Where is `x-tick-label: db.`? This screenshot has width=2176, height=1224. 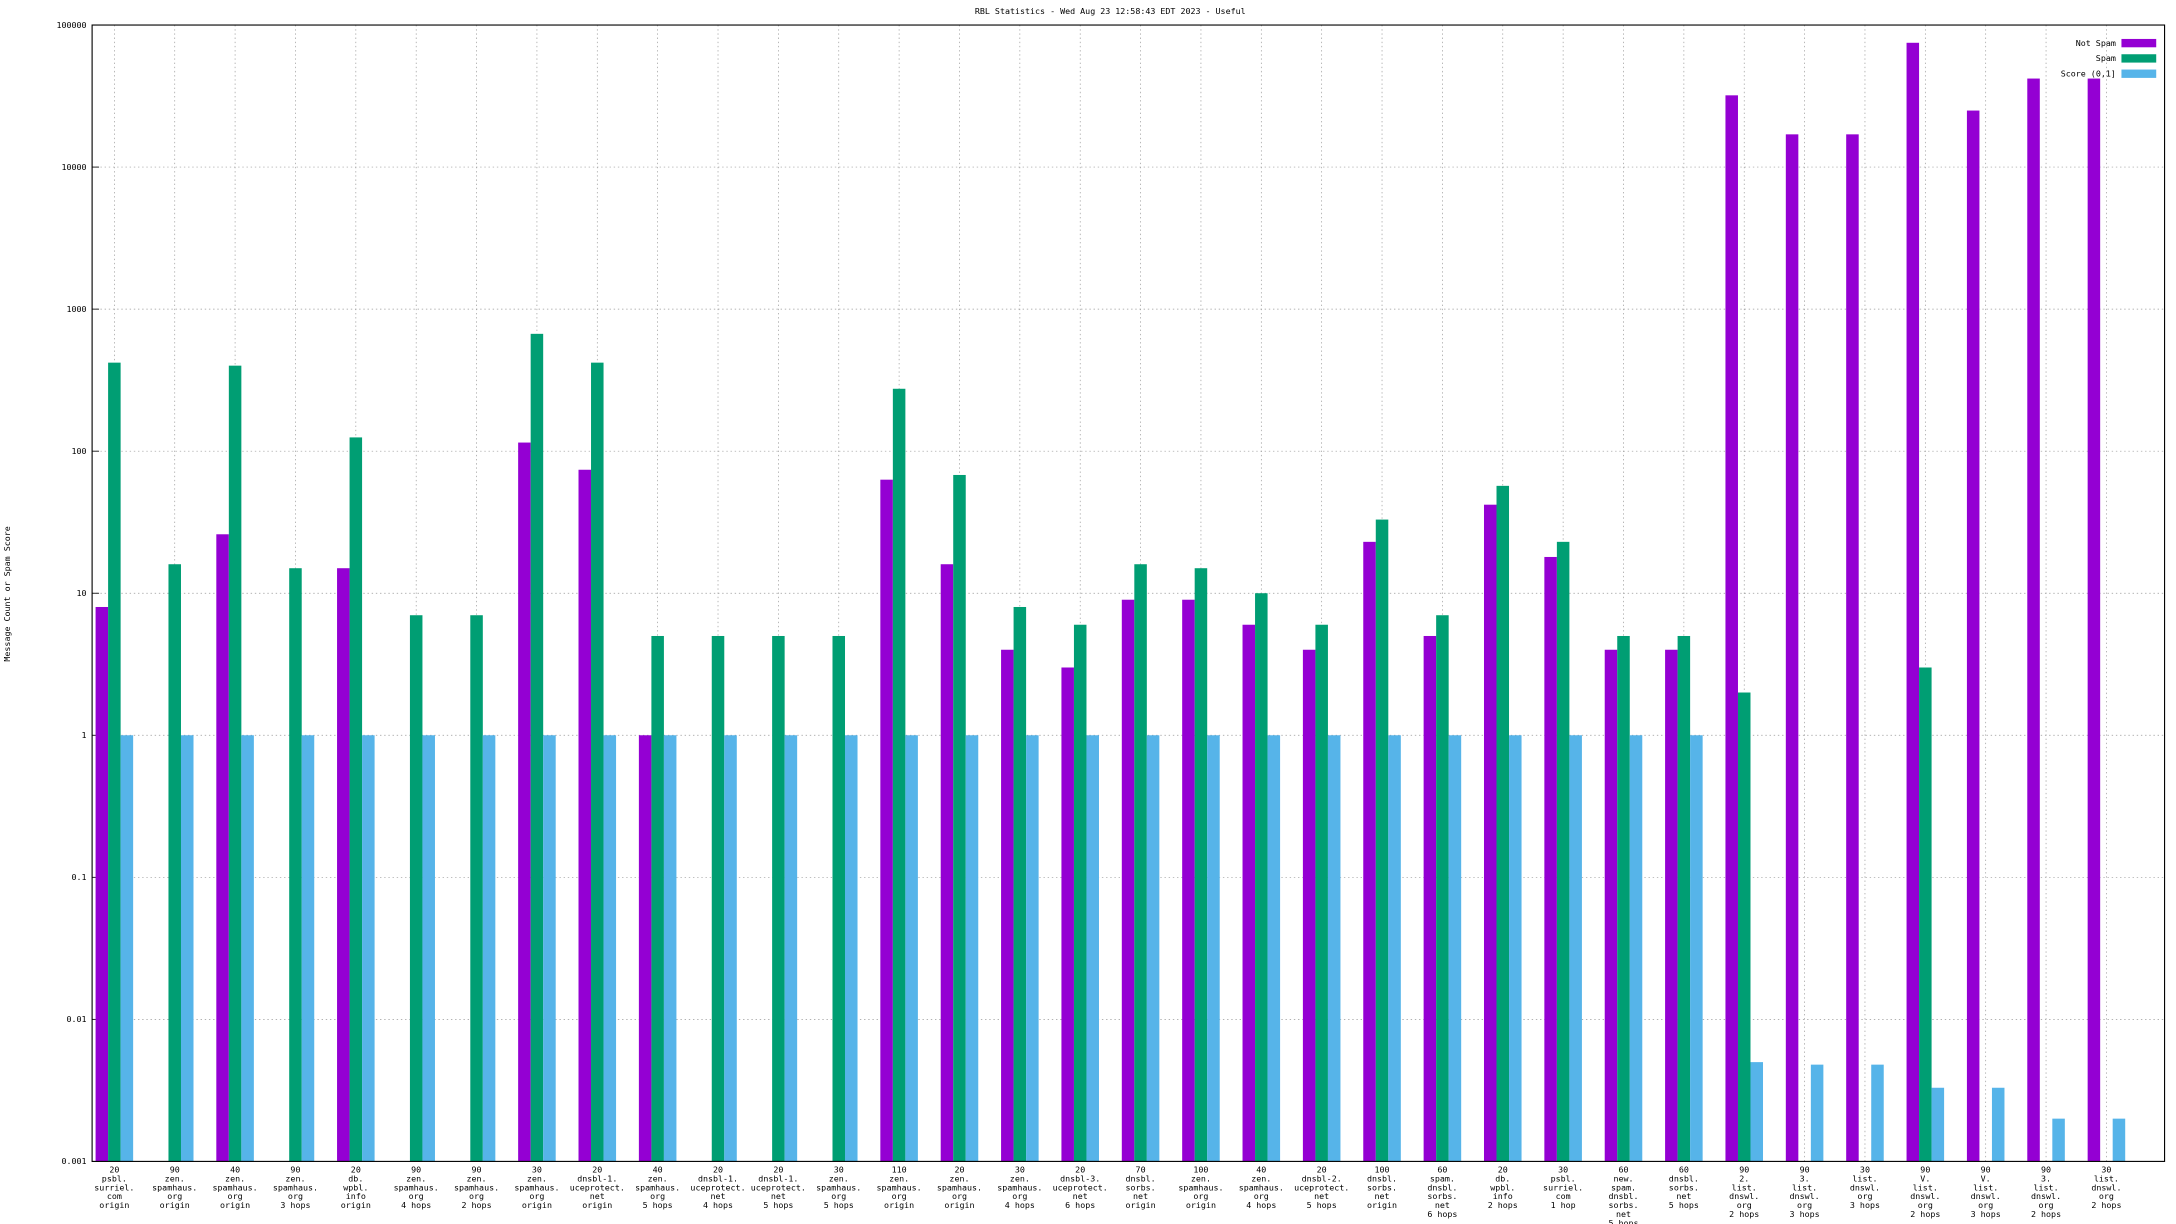 x-tick-label: db. is located at coordinates (1502, 1178).